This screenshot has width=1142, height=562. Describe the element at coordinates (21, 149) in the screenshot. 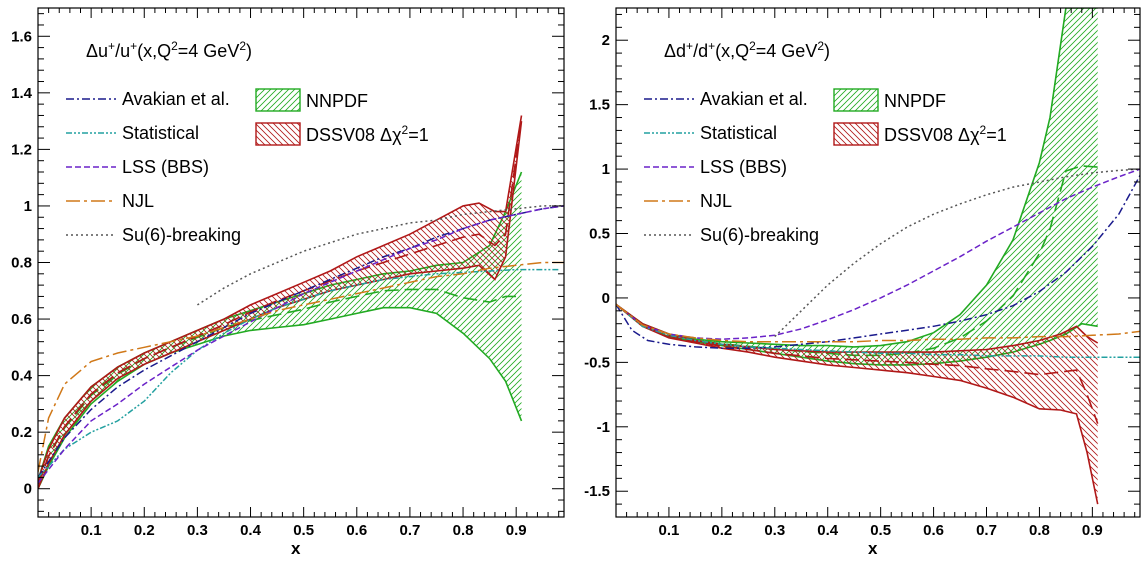

I see `y-tick-label: 1.2` at that location.